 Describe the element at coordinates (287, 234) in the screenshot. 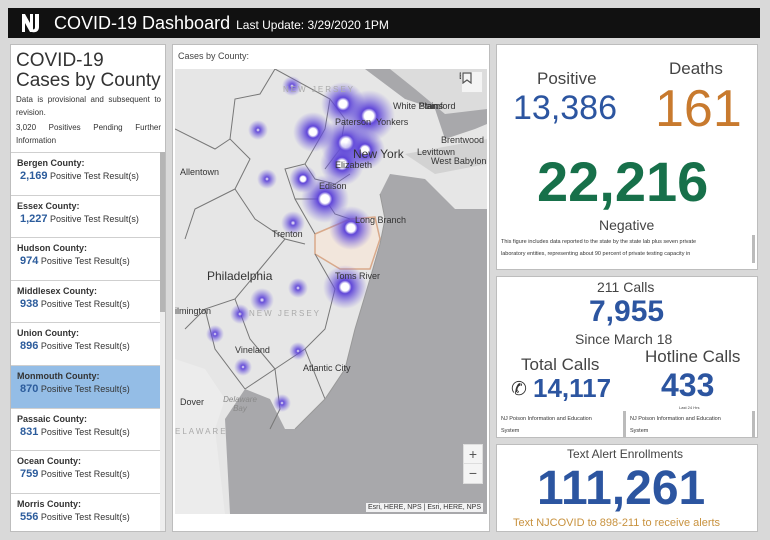

I see `map-label-trenton: Trenton` at that location.